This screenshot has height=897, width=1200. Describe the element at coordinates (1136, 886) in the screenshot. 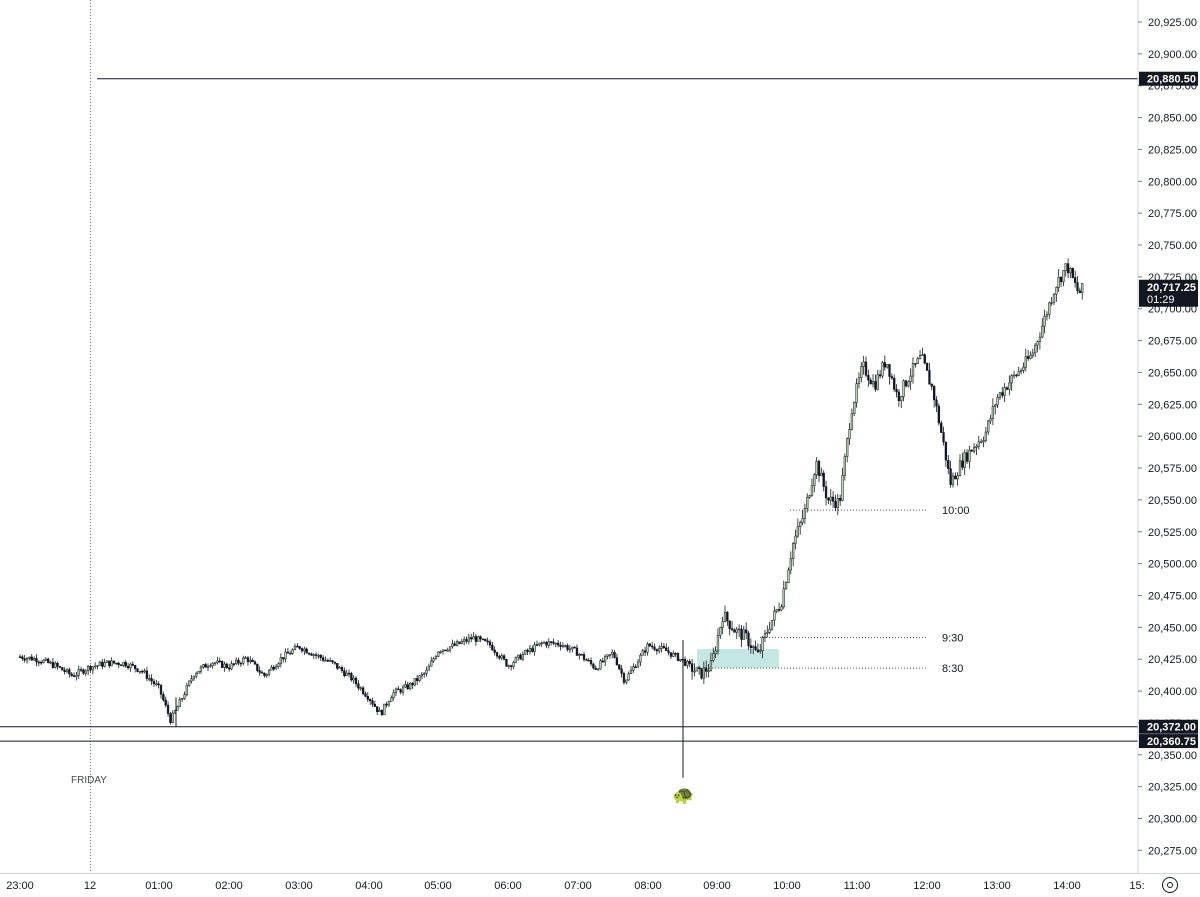

I see `time-tick-label: 15:` at that location.